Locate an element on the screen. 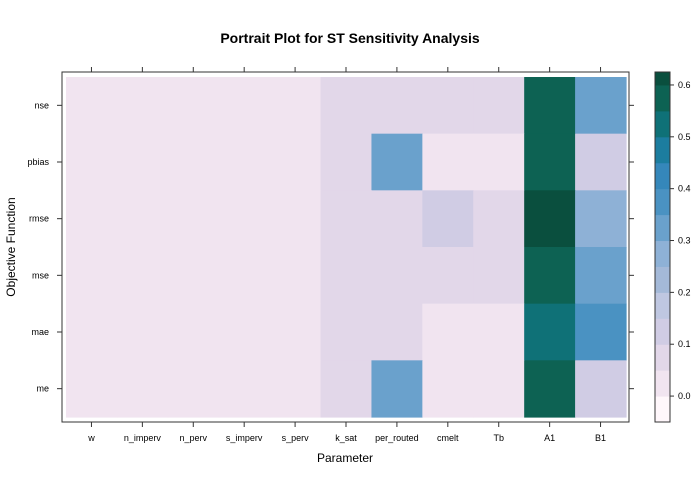  heatmap-cell-pbias-k_sat is located at coordinates (346, 162).